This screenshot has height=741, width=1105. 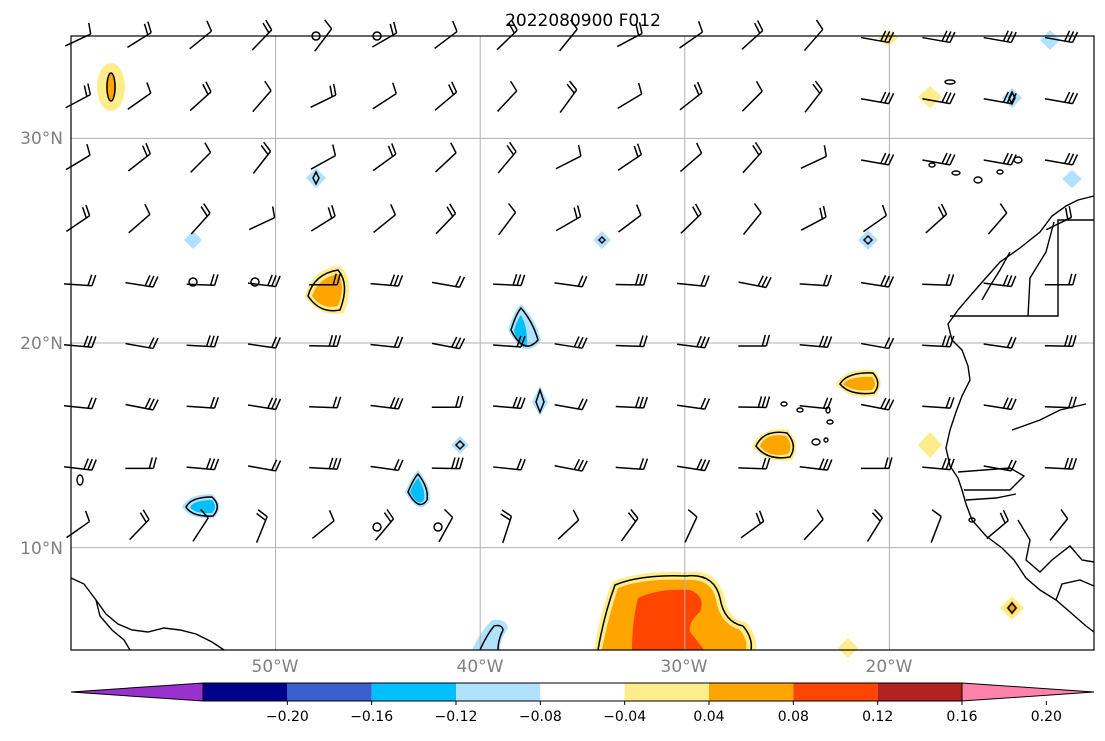 I want to click on colorbar-tick-label: 0.20, so click(x=1046, y=717).